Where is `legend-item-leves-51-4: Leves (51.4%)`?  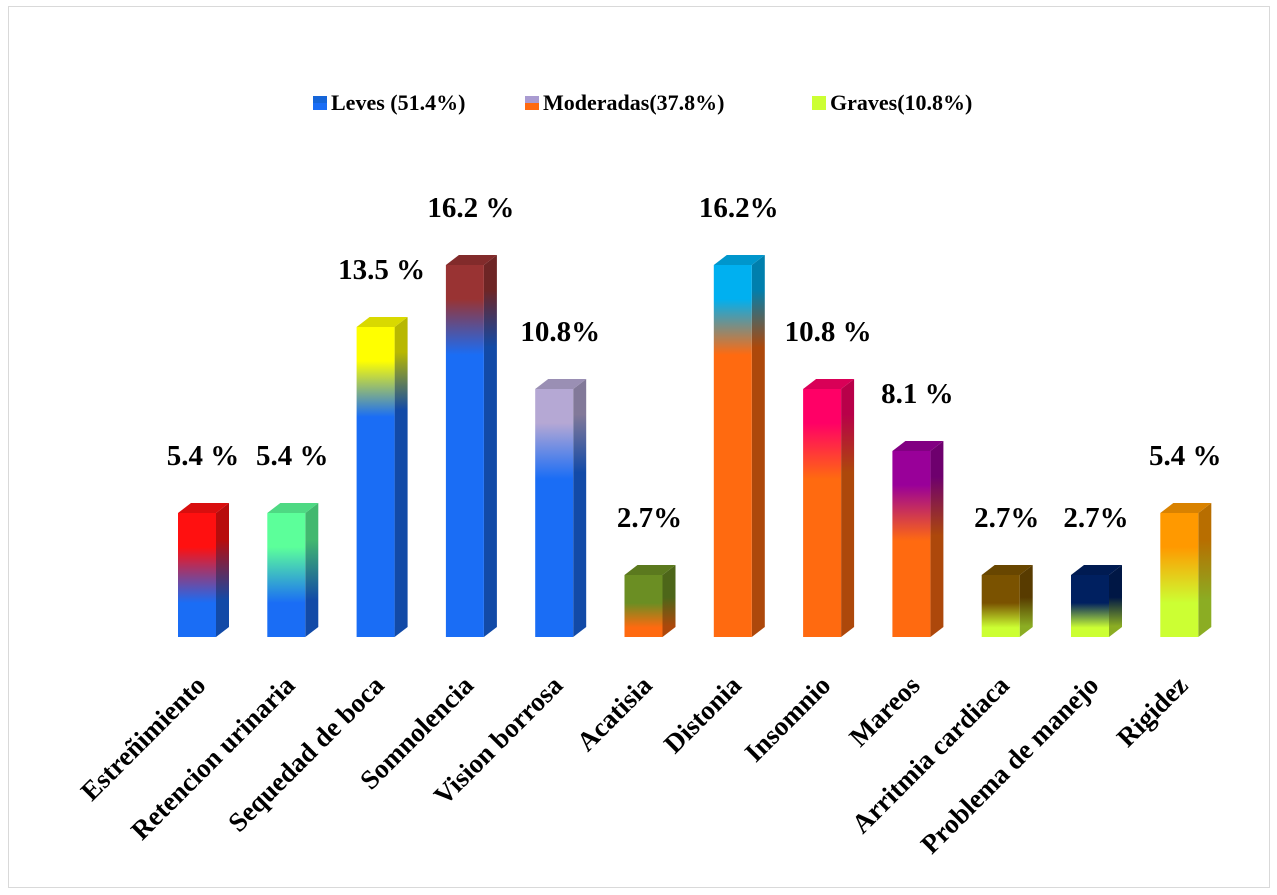
legend-item-leves-51-4: Leves (51.4%) is located at coordinates (389, 102).